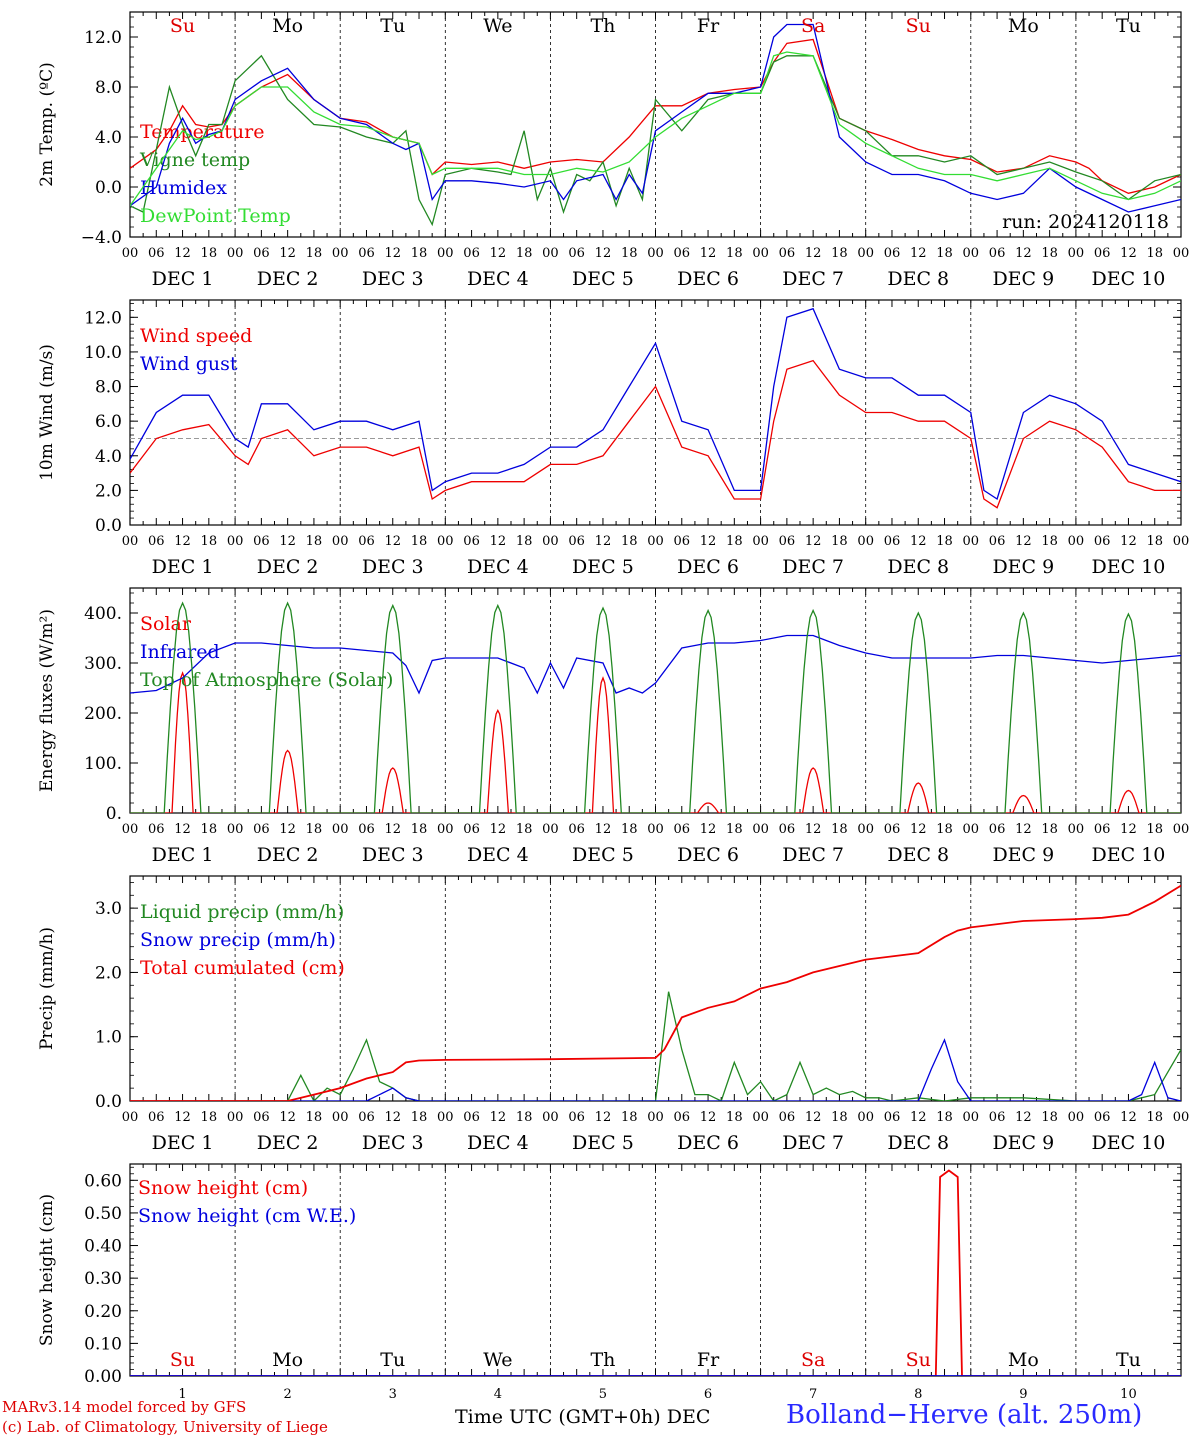 This screenshot has width=1194, height=1440. Describe the element at coordinates (47, 700) in the screenshot. I see `y-axis-title: Energy fluxes (W/m²)` at that location.